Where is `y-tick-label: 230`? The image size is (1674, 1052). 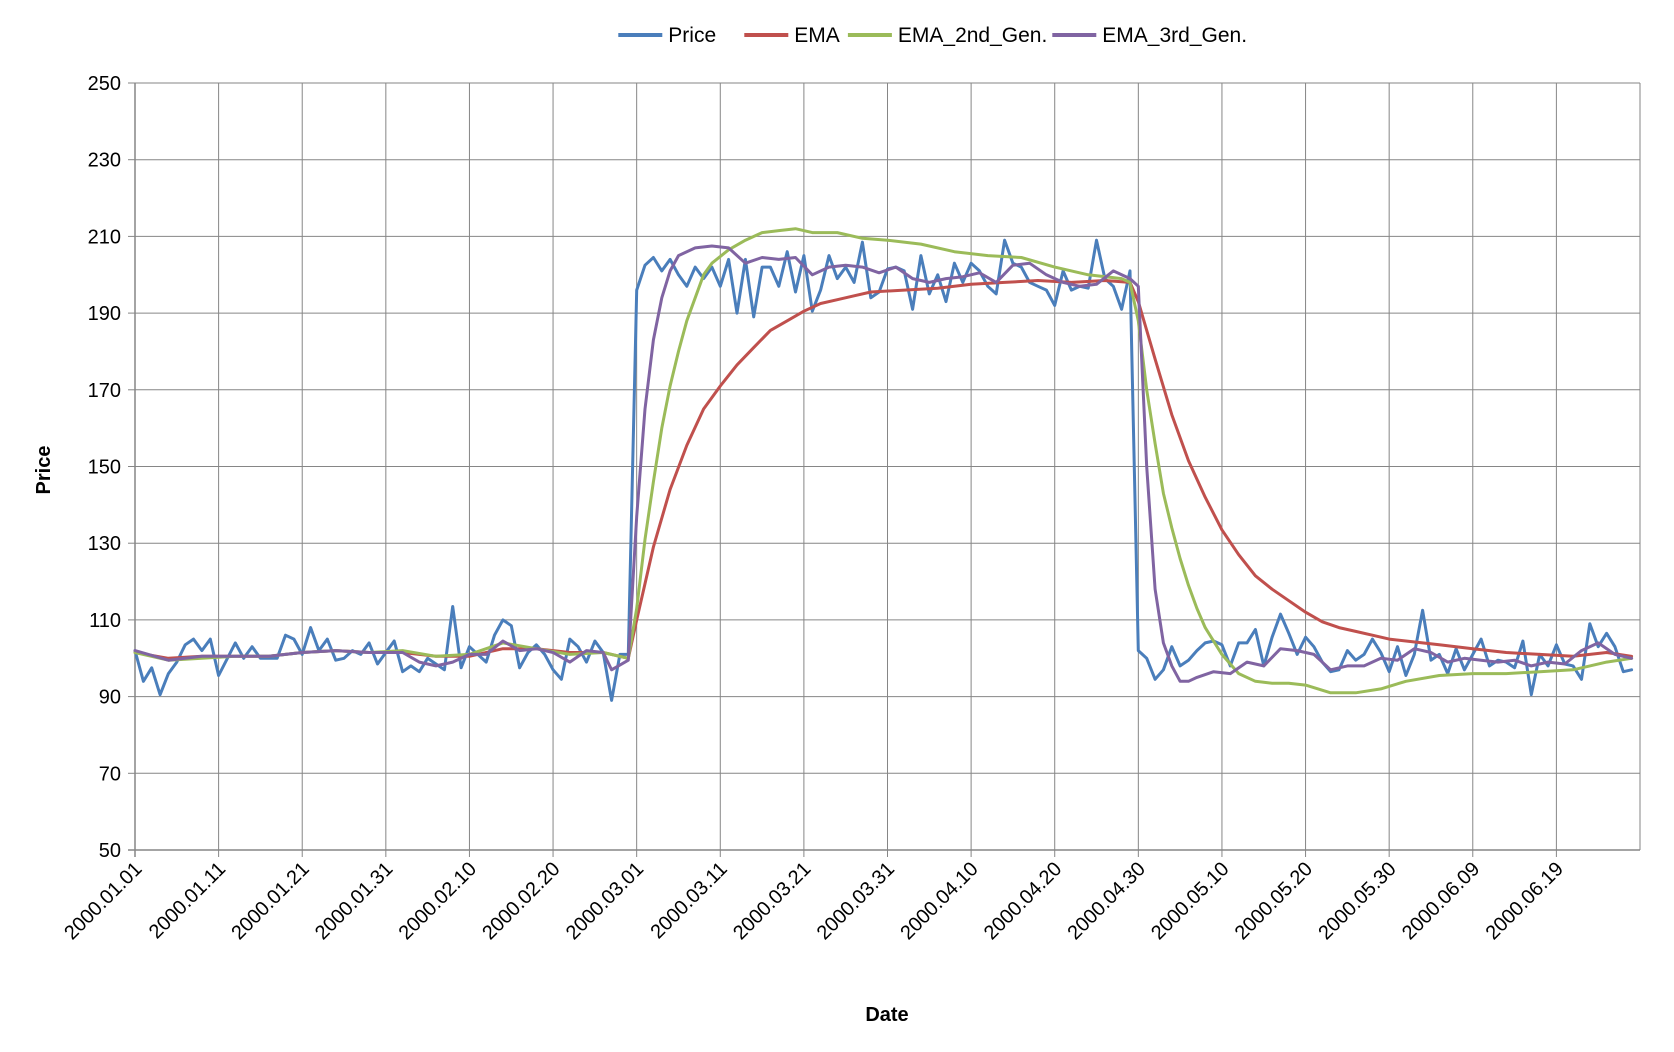
y-tick-label: 230 is located at coordinates (104, 161).